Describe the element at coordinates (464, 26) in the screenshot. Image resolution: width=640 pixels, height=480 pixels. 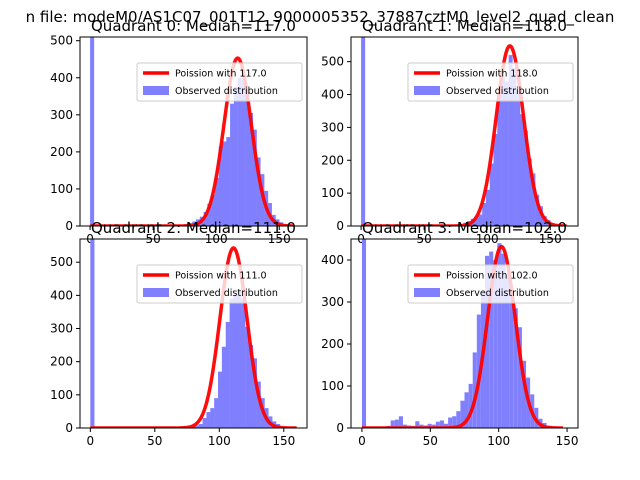
I see `subplot-title: Quadrant 1: Median=118.0` at that location.